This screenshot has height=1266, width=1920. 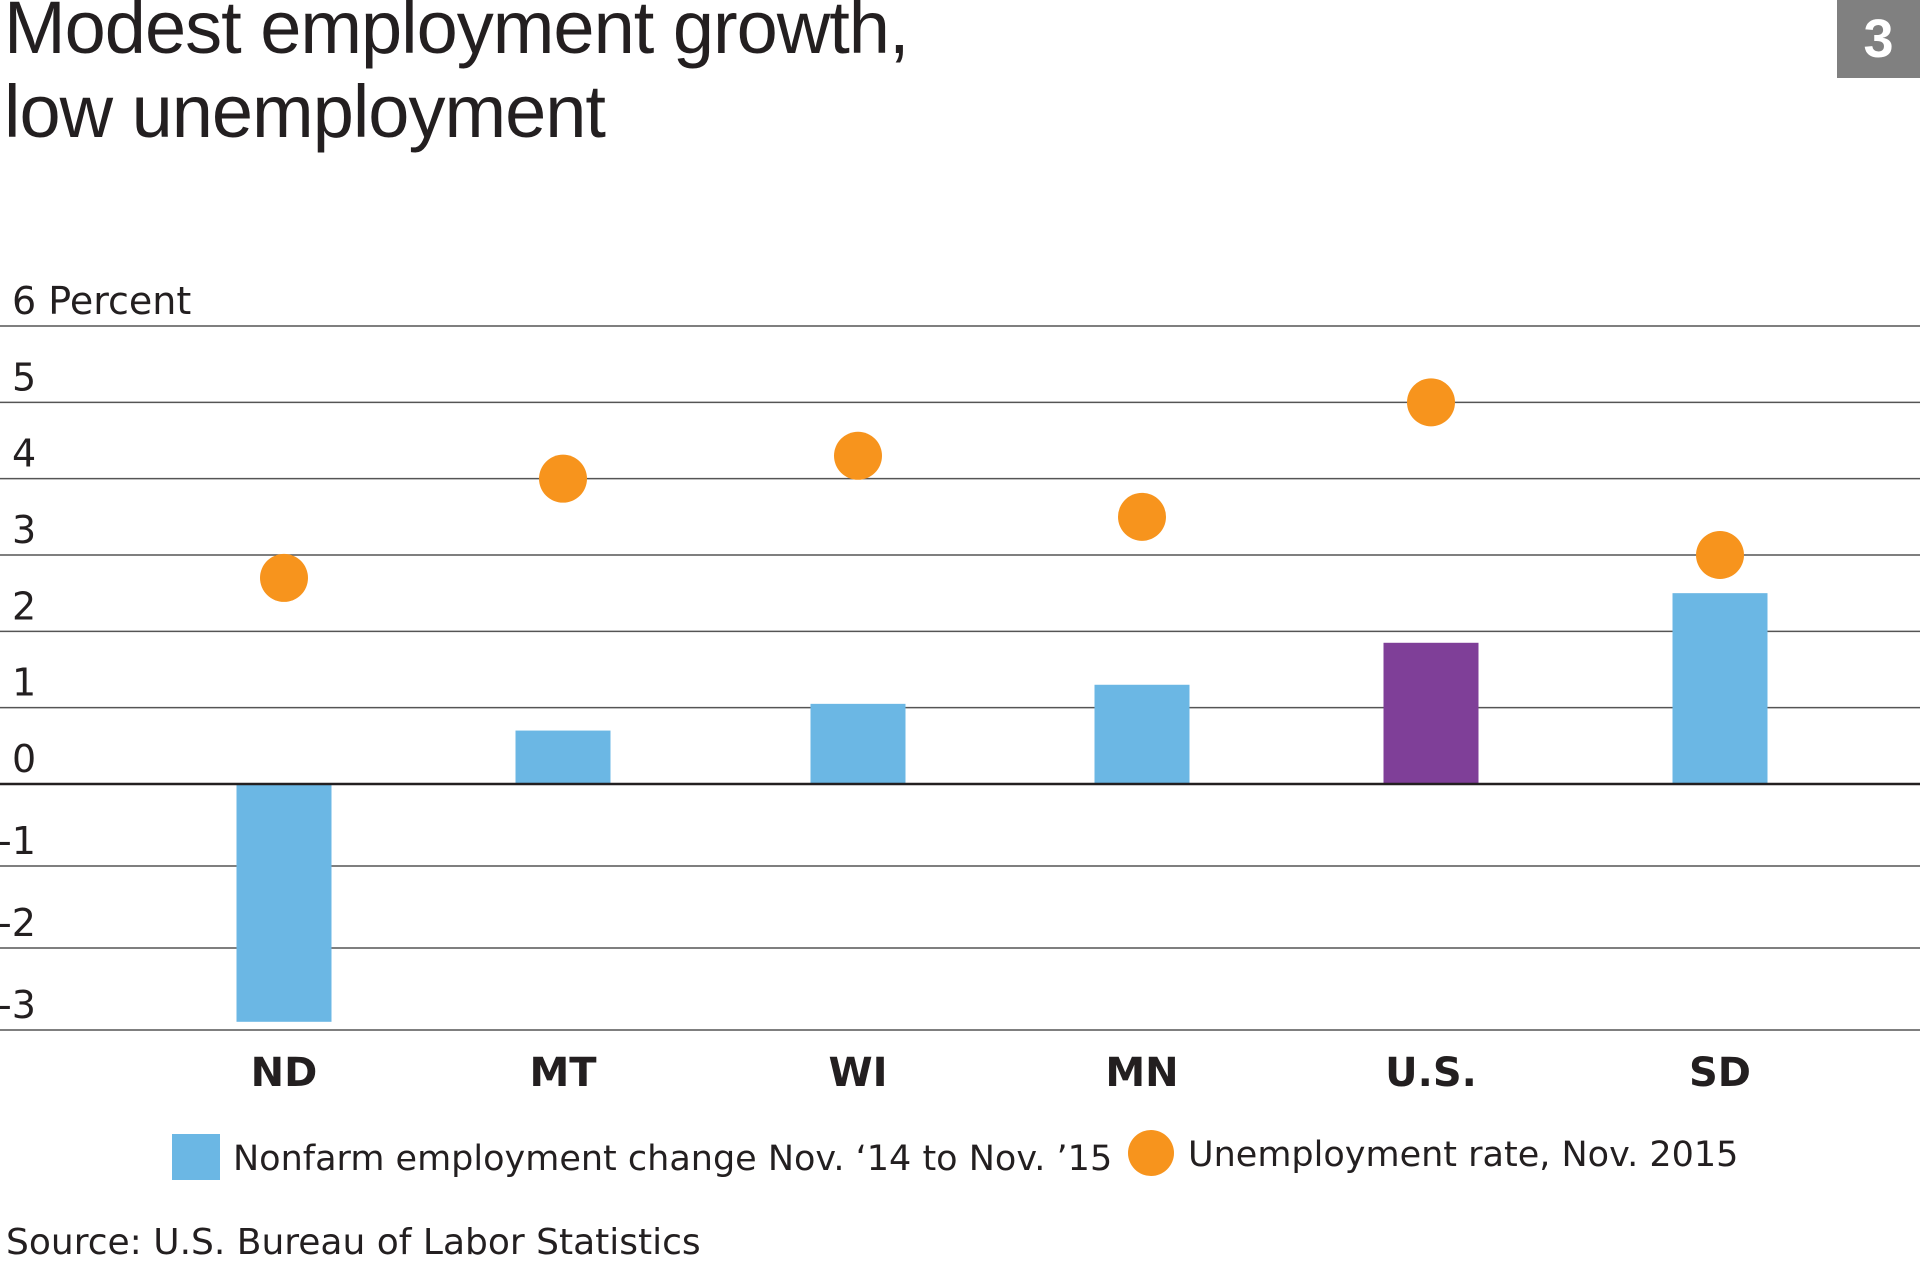 I want to click on y-tick-label: 3, so click(x=24, y=530).